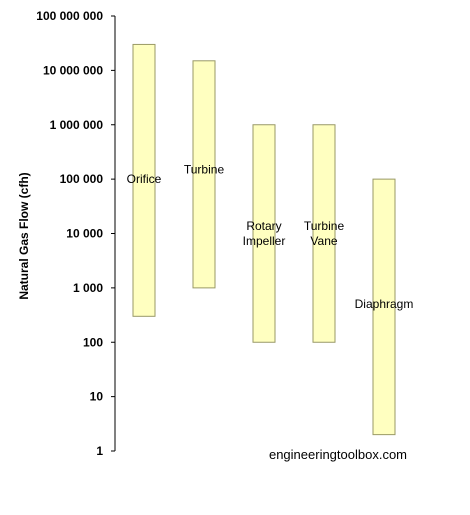 The width and height of the screenshot is (470, 515). Describe the element at coordinates (84, 234) in the screenshot. I see `y-tick-label: 10 000` at that location.